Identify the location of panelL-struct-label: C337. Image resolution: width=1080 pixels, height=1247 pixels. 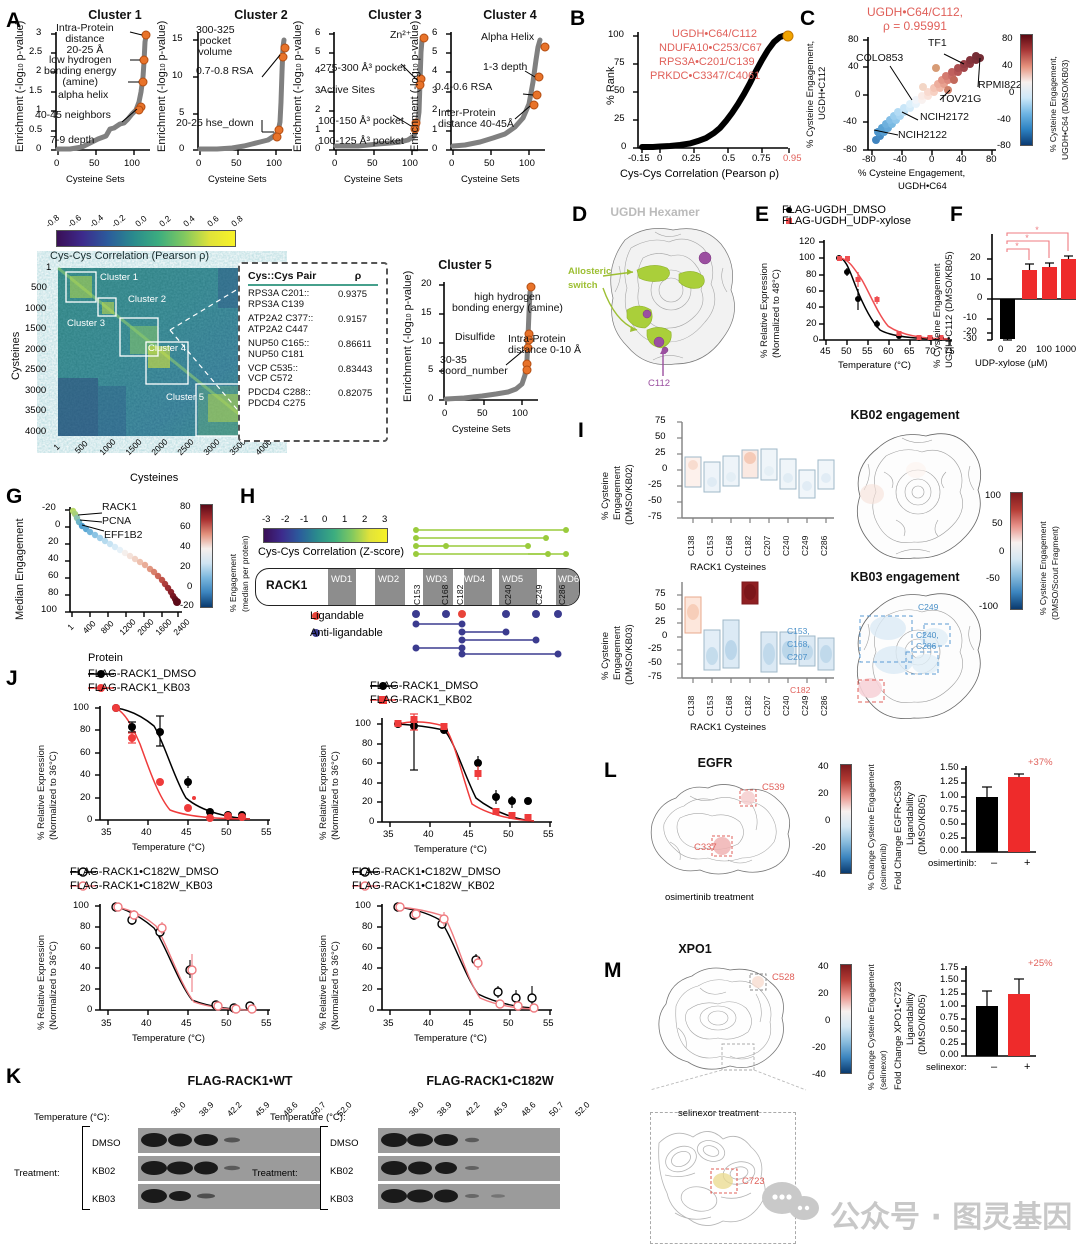
(705, 847).